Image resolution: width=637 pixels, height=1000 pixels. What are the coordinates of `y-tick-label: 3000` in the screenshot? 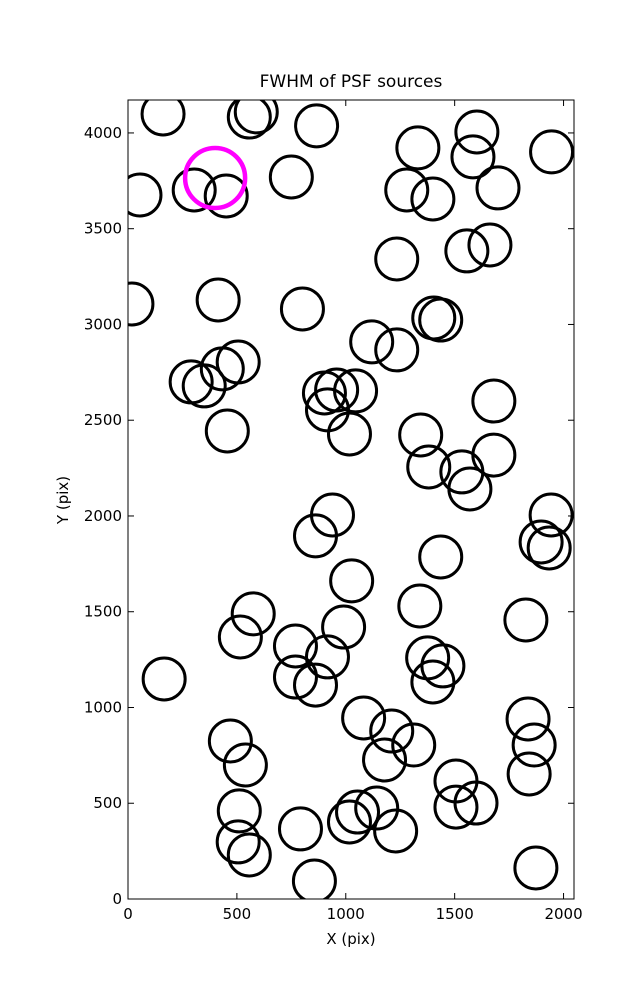 It's located at (103, 324).